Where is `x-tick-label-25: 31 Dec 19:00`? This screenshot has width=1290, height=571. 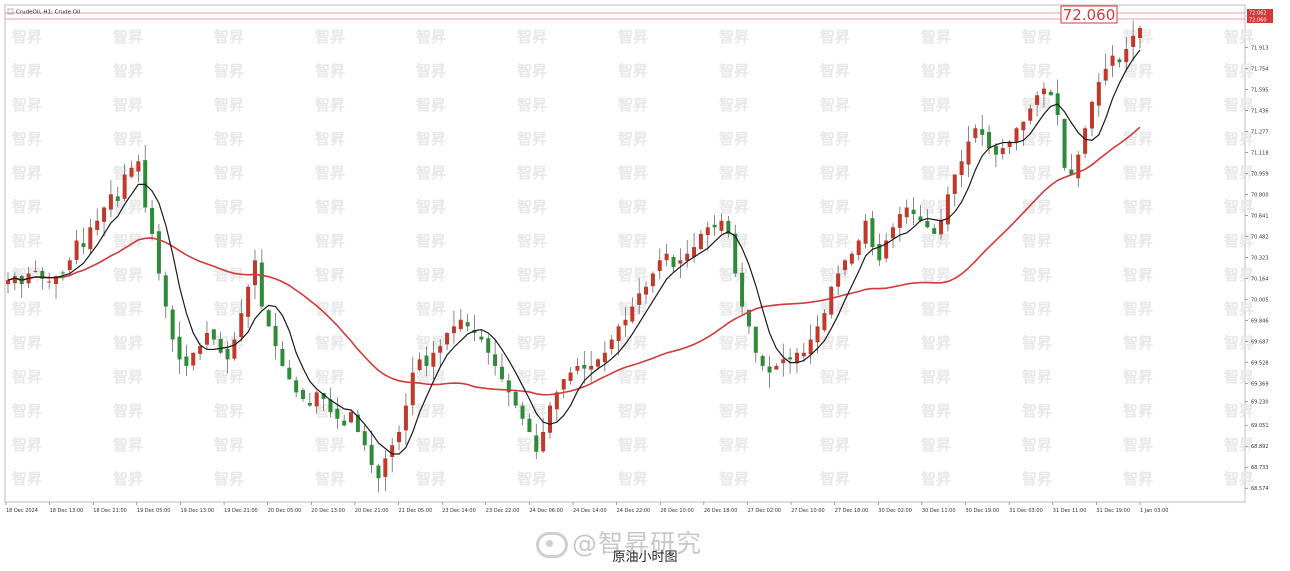
x-tick-label-25: 31 Dec 19:00 is located at coordinates (1113, 511).